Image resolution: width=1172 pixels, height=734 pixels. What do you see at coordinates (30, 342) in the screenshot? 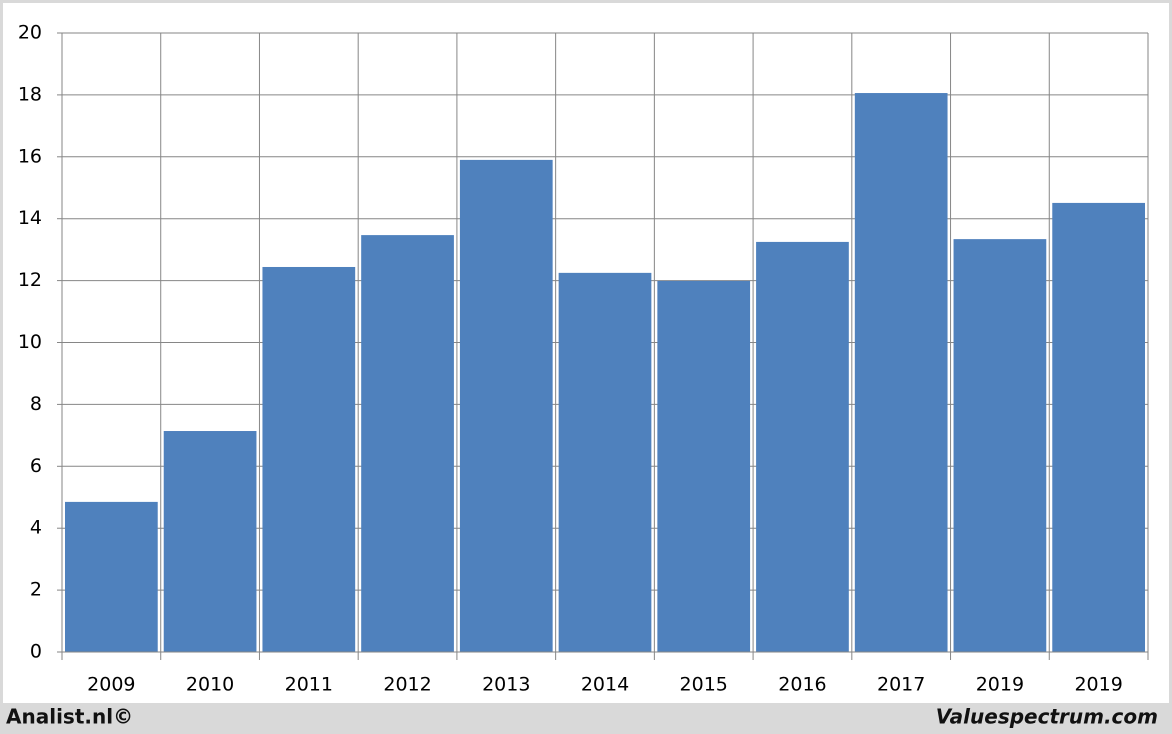
I see `y-tick-label: 10` at bounding box center [30, 342].